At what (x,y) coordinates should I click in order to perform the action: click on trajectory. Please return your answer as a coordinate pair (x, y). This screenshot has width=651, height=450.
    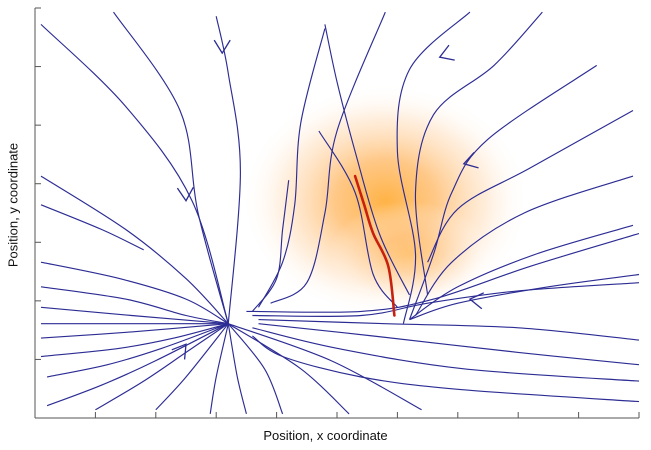
    Looking at the image, I should click on (374, 245).